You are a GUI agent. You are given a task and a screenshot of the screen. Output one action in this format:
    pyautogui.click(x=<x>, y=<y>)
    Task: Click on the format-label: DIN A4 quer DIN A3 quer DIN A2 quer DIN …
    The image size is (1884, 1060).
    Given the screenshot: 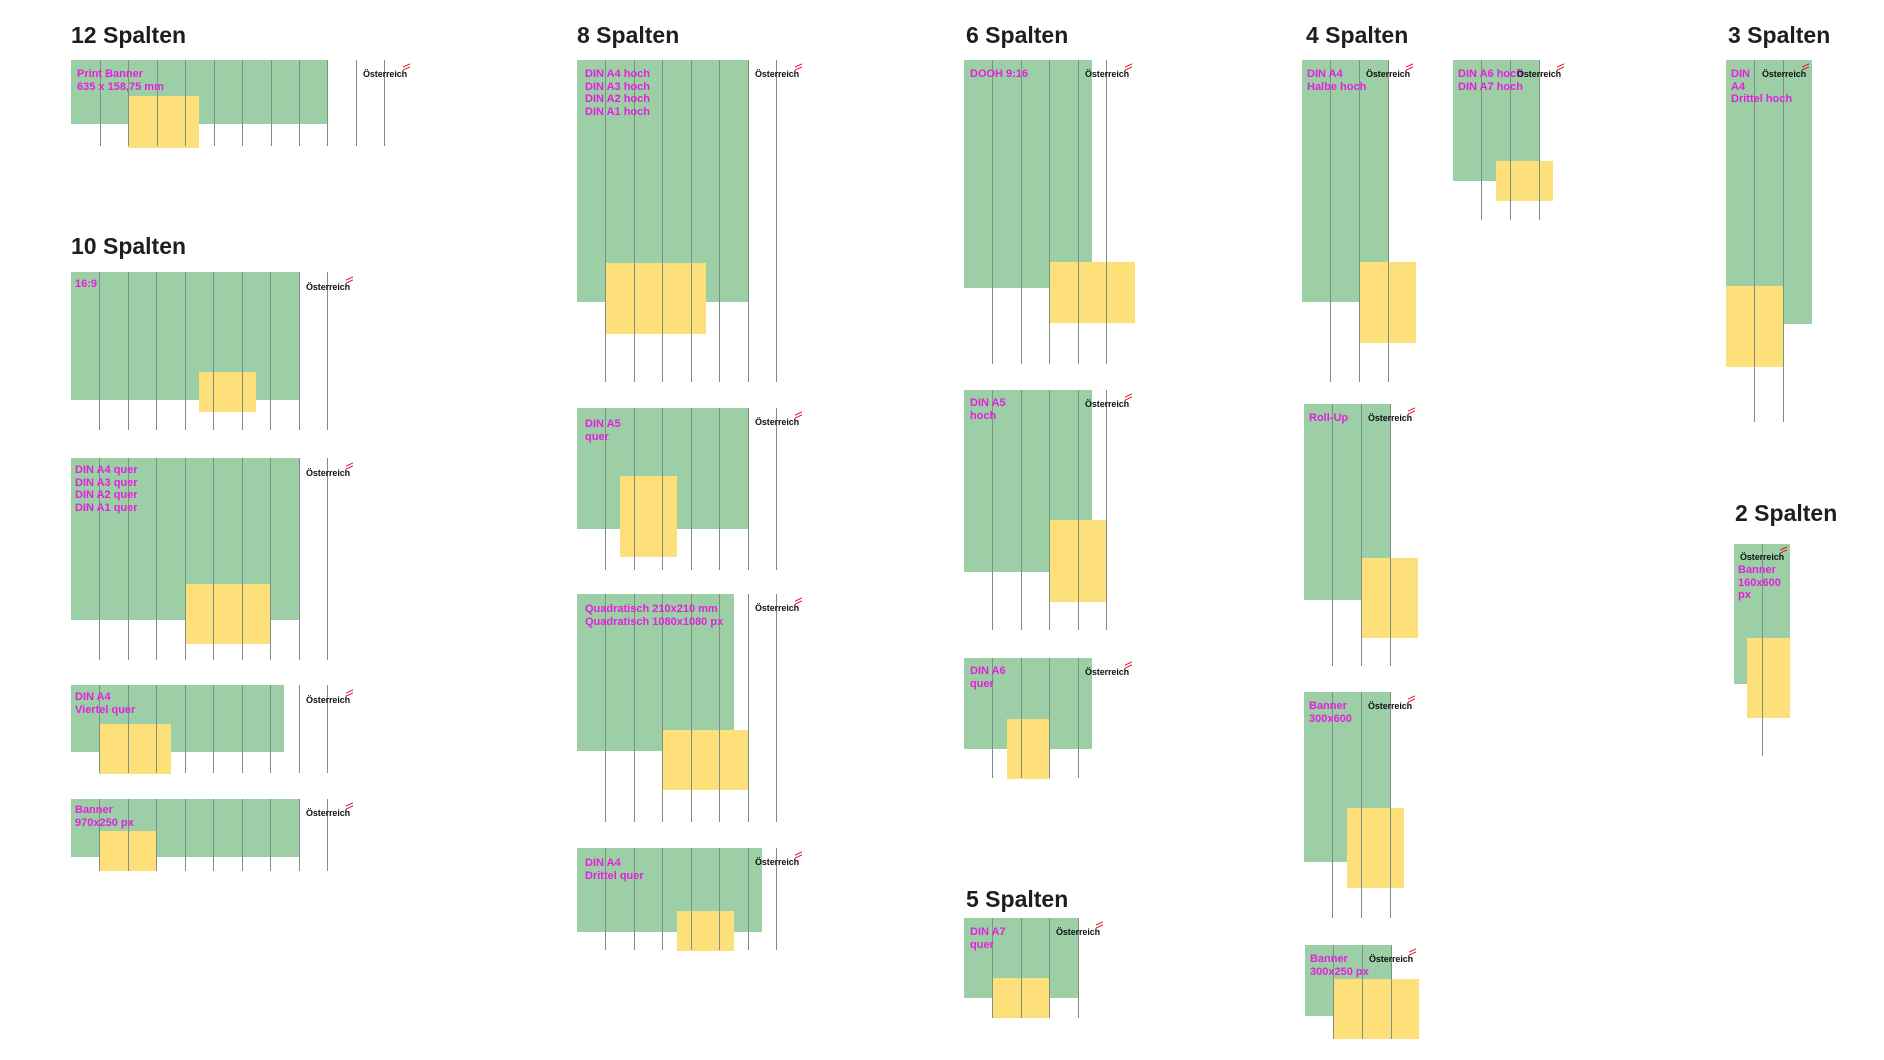 What is the action you would take?
    pyautogui.click(x=106, y=489)
    